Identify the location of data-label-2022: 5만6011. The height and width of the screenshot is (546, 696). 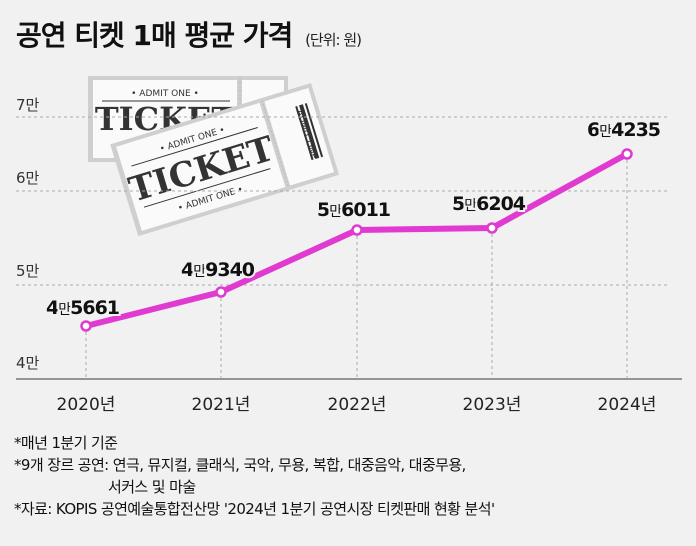
(353, 210).